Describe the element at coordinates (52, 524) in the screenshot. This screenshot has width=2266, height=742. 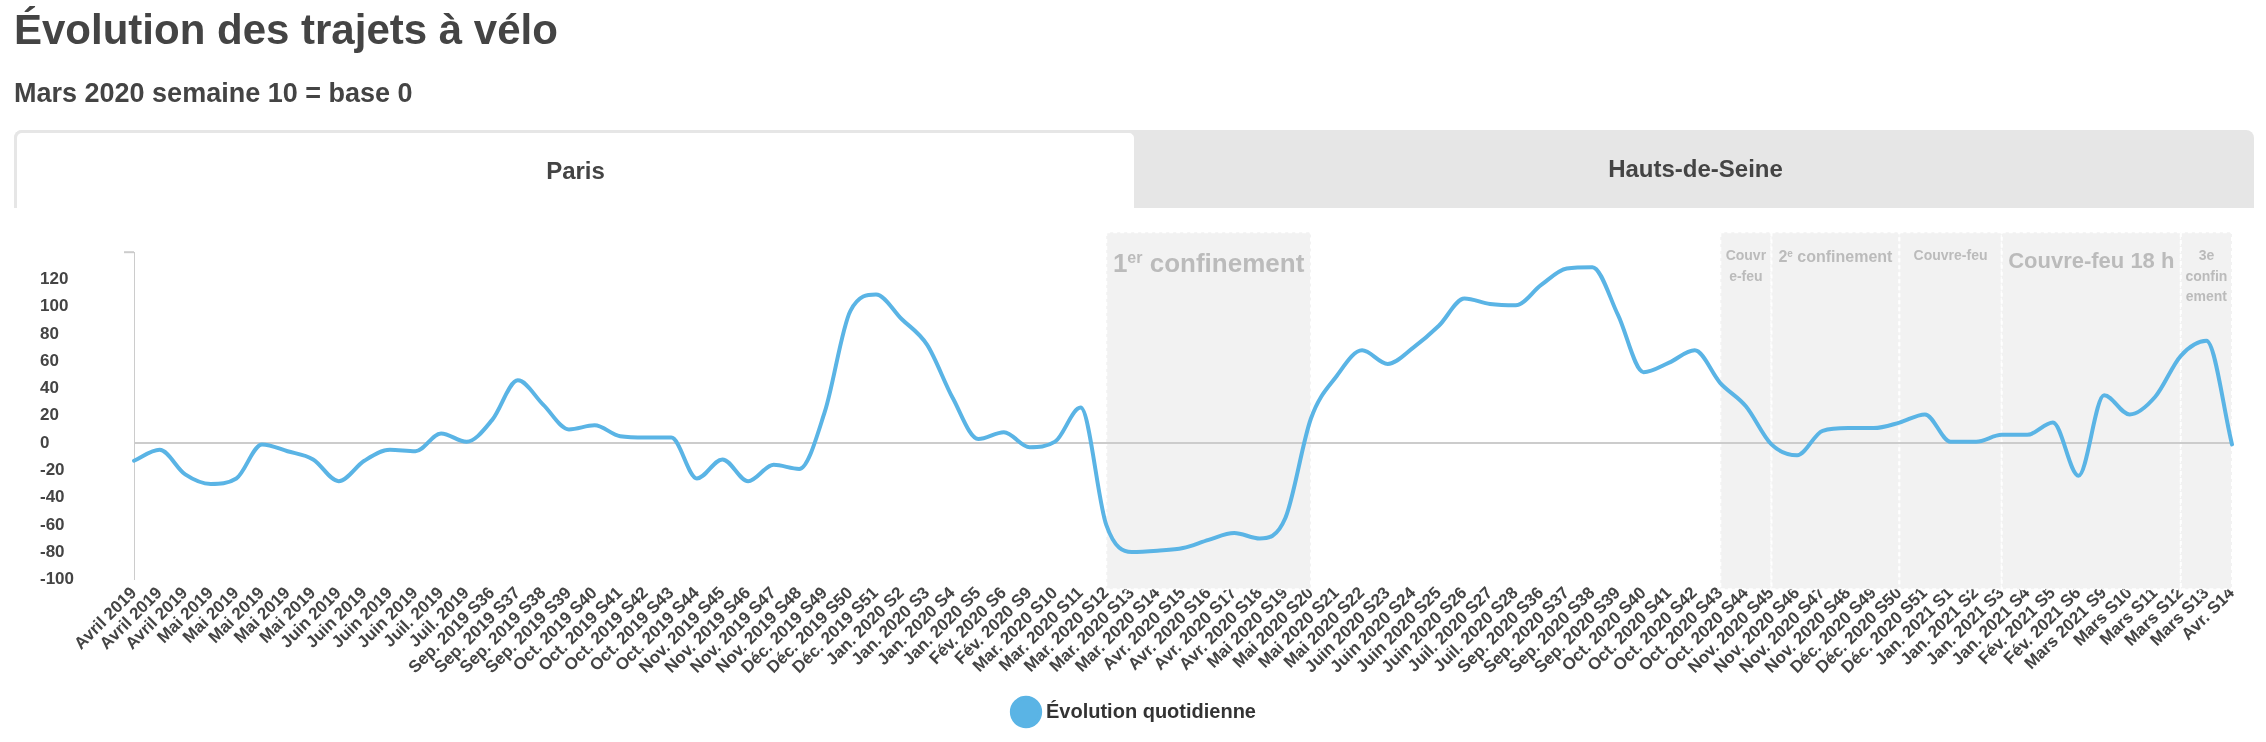
I see `y-tick-label: -60` at that location.